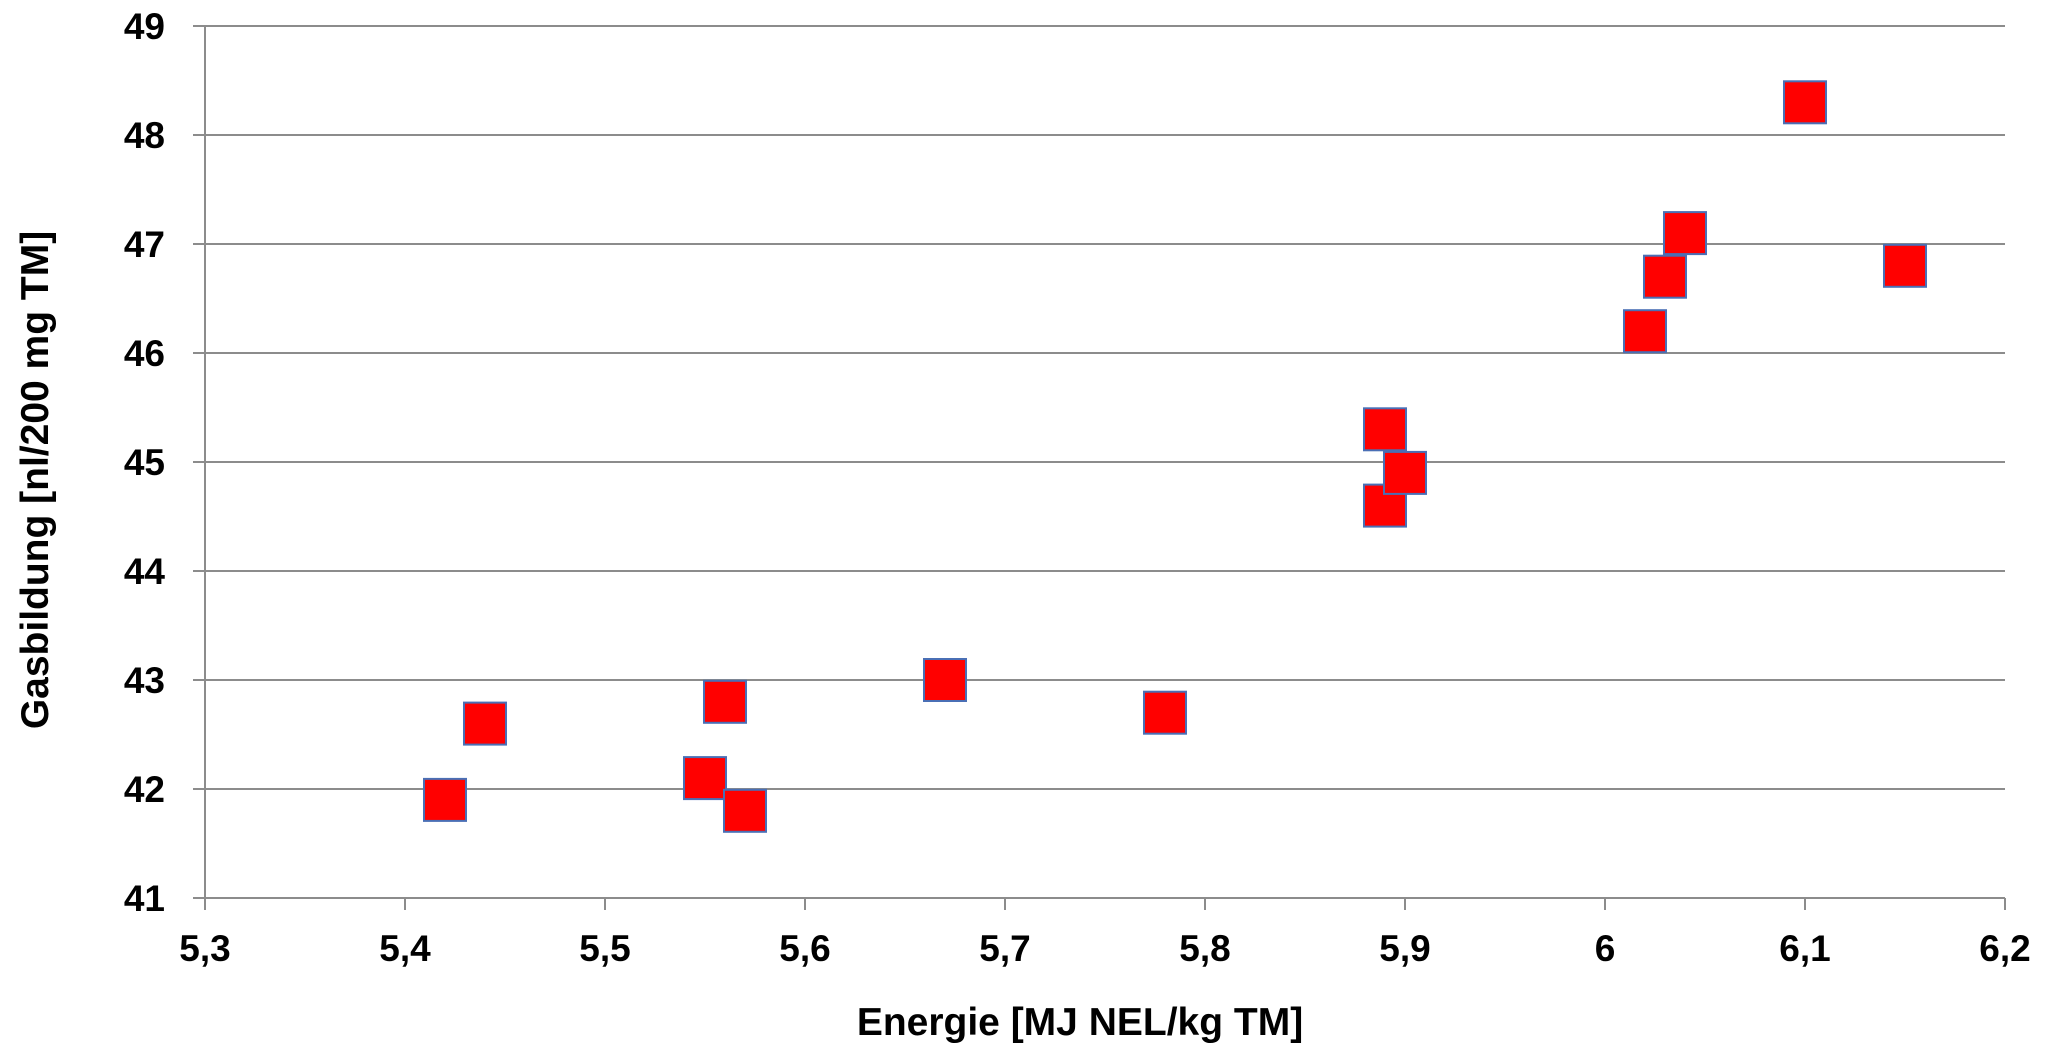 This screenshot has width=2055, height=1046. What do you see at coordinates (1080, 1022) in the screenshot?
I see `x-axis-title: Energie [MJ NEL/kg TM]` at bounding box center [1080, 1022].